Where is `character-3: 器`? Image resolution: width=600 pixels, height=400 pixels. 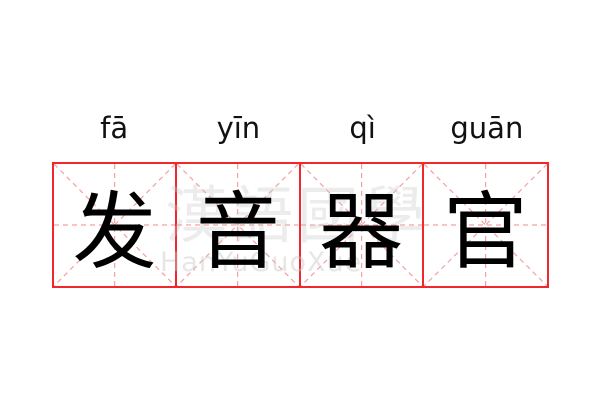
character-3: 器 is located at coordinates (361, 231).